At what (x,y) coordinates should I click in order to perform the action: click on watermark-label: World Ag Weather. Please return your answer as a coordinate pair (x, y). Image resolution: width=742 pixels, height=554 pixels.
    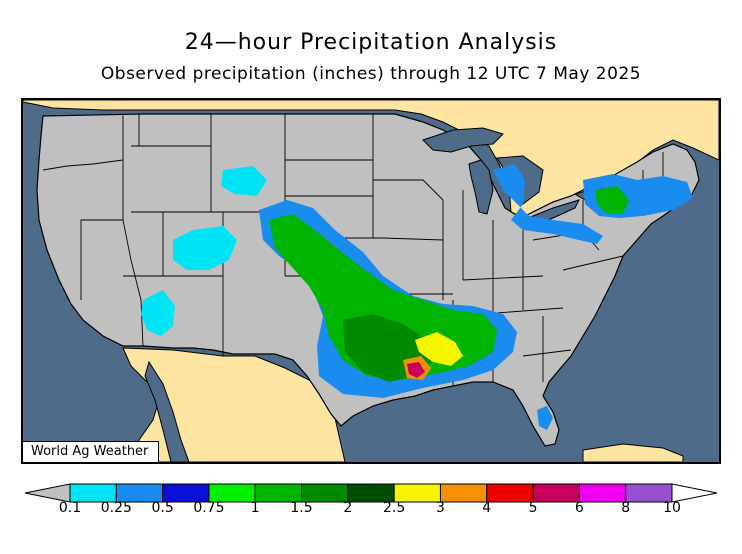
    Looking at the image, I should click on (91, 451).